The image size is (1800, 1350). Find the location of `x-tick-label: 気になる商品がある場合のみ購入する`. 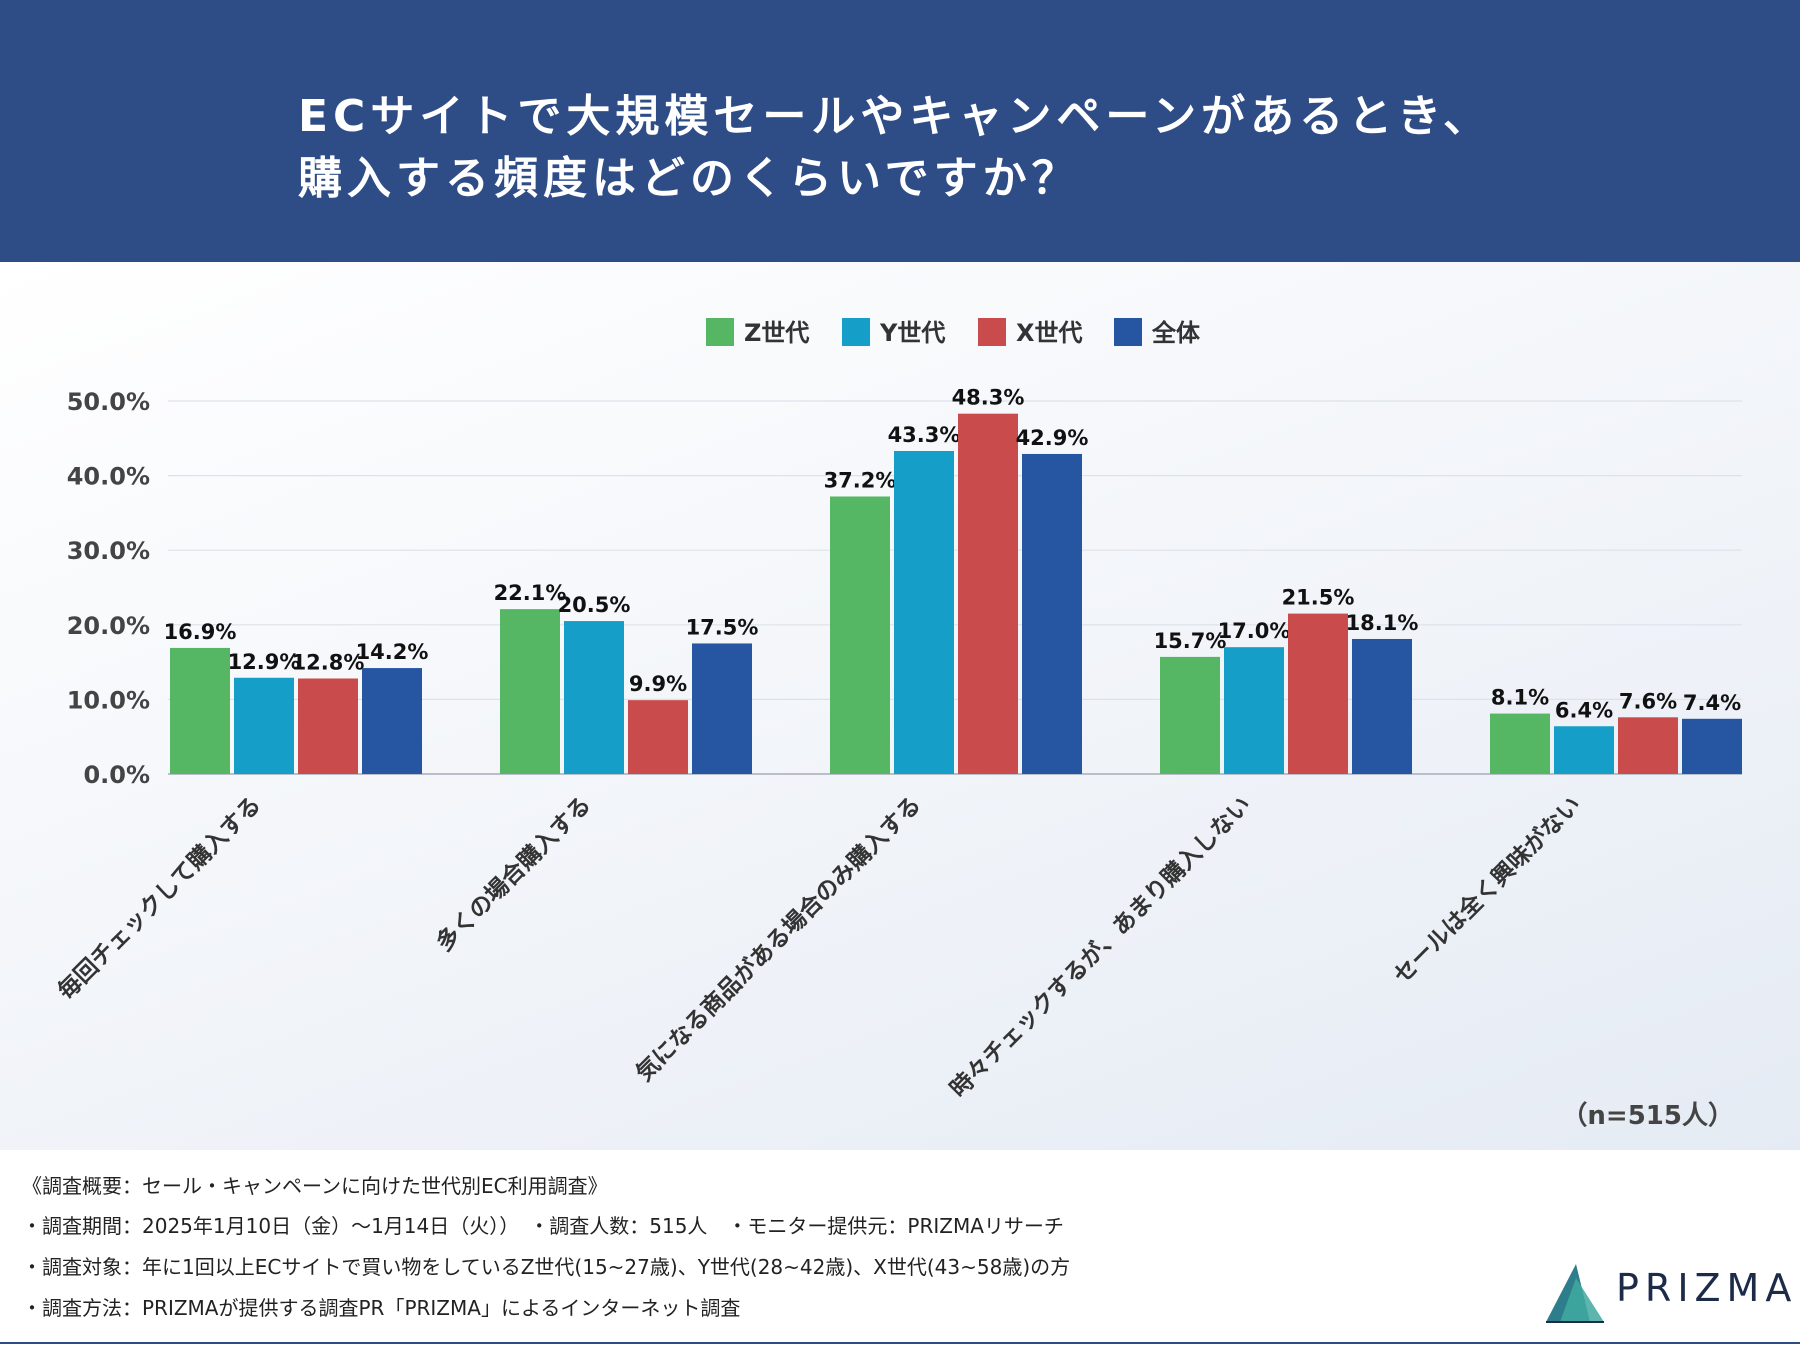

x-tick-label: 気になる商品がある場合のみ購入する is located at coordinates (779, 939).